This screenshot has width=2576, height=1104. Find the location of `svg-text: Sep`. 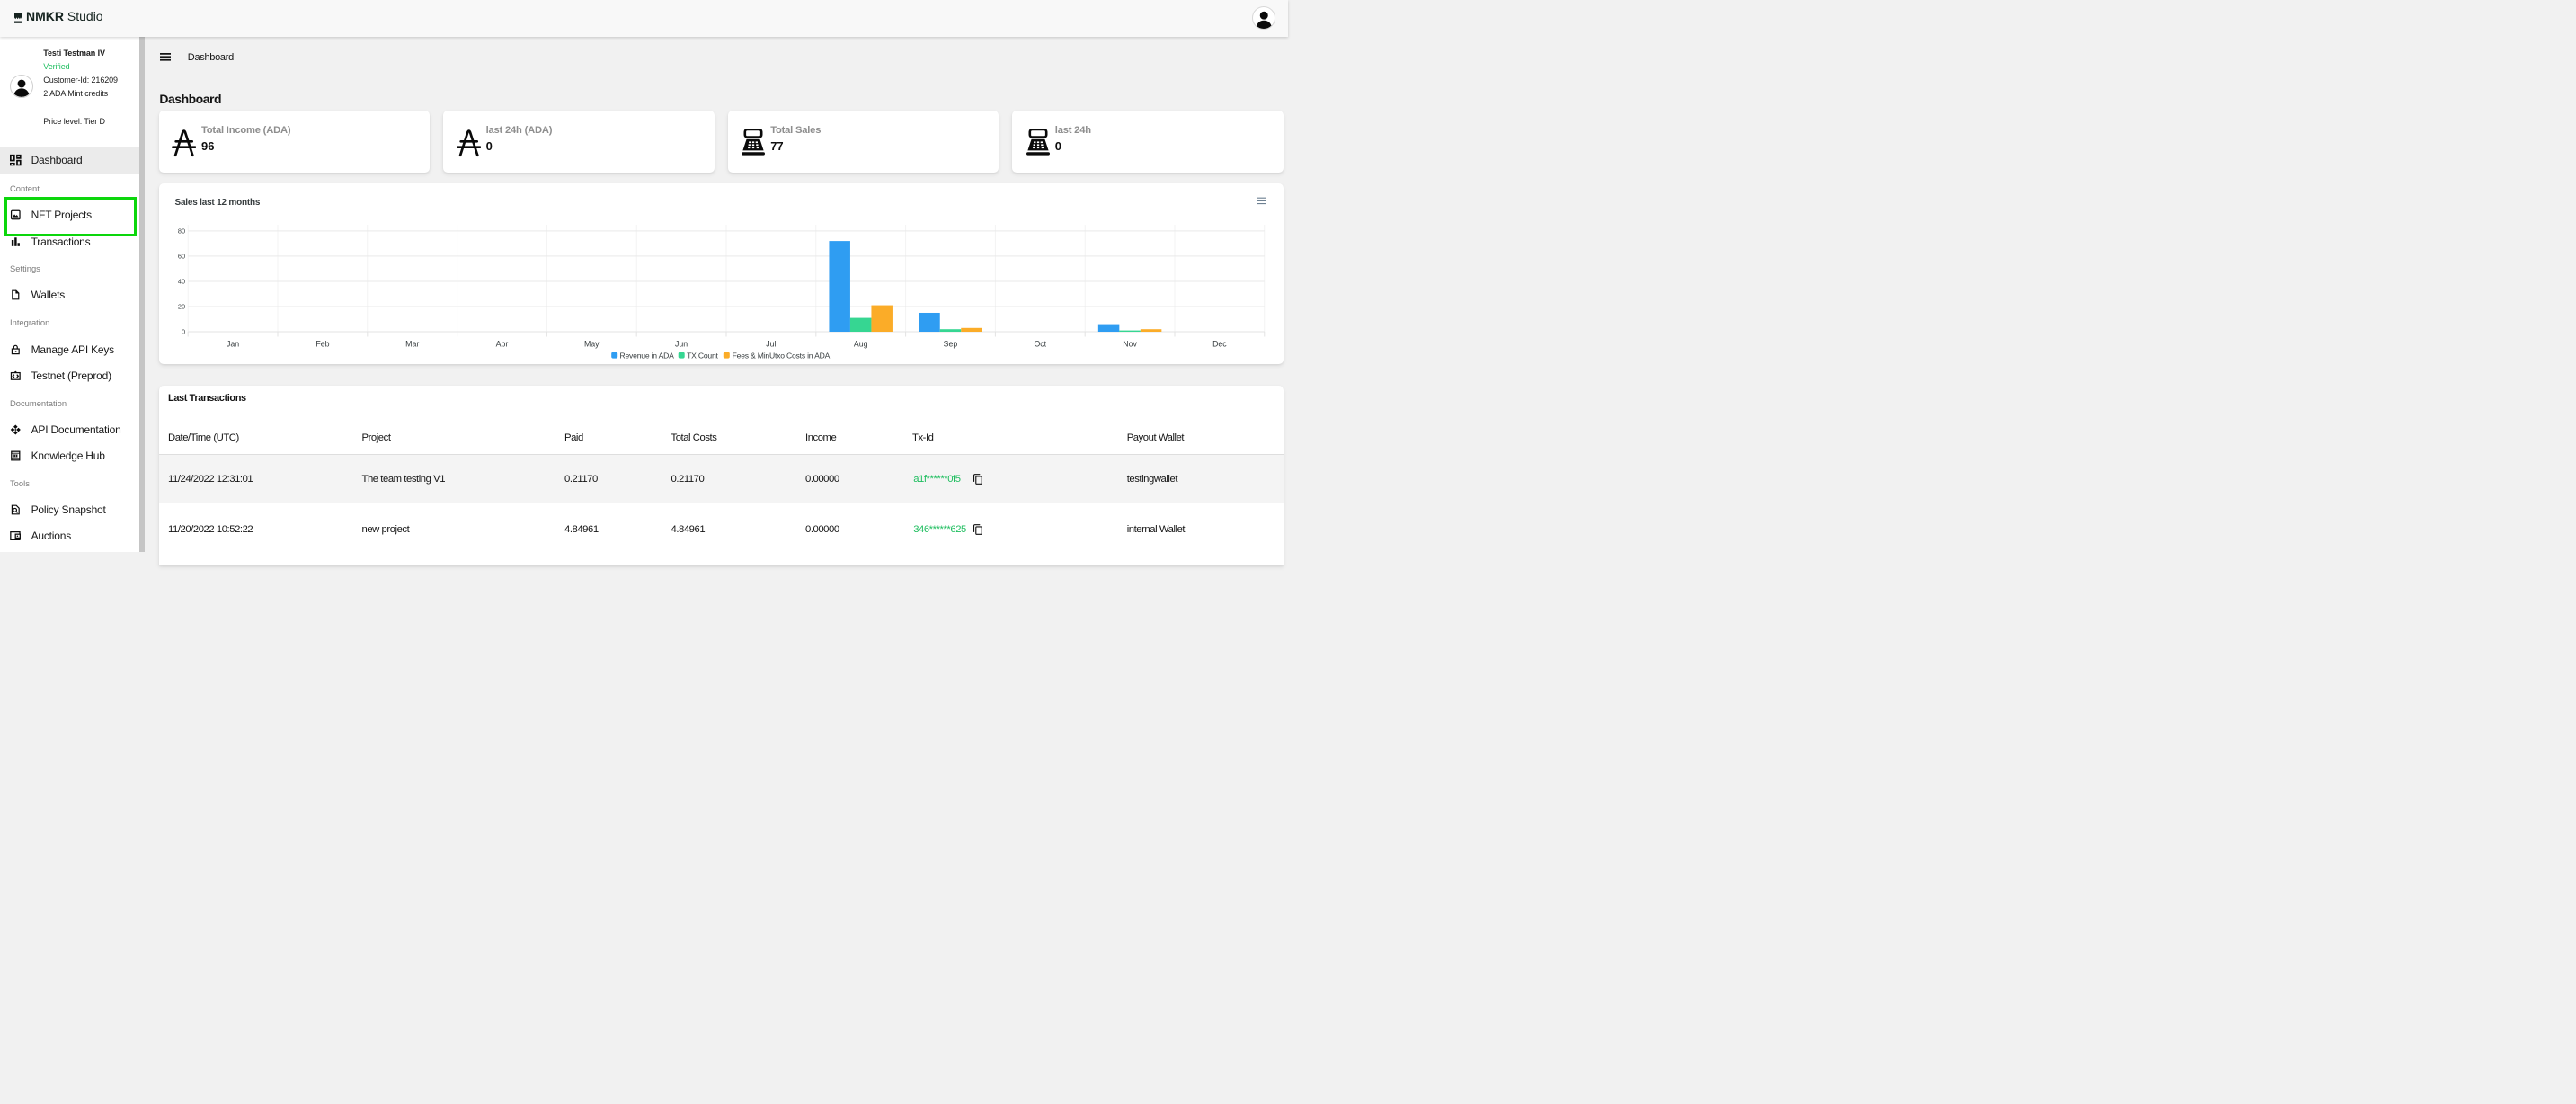

svg-text: Sep is located at coordinates (950, 343).